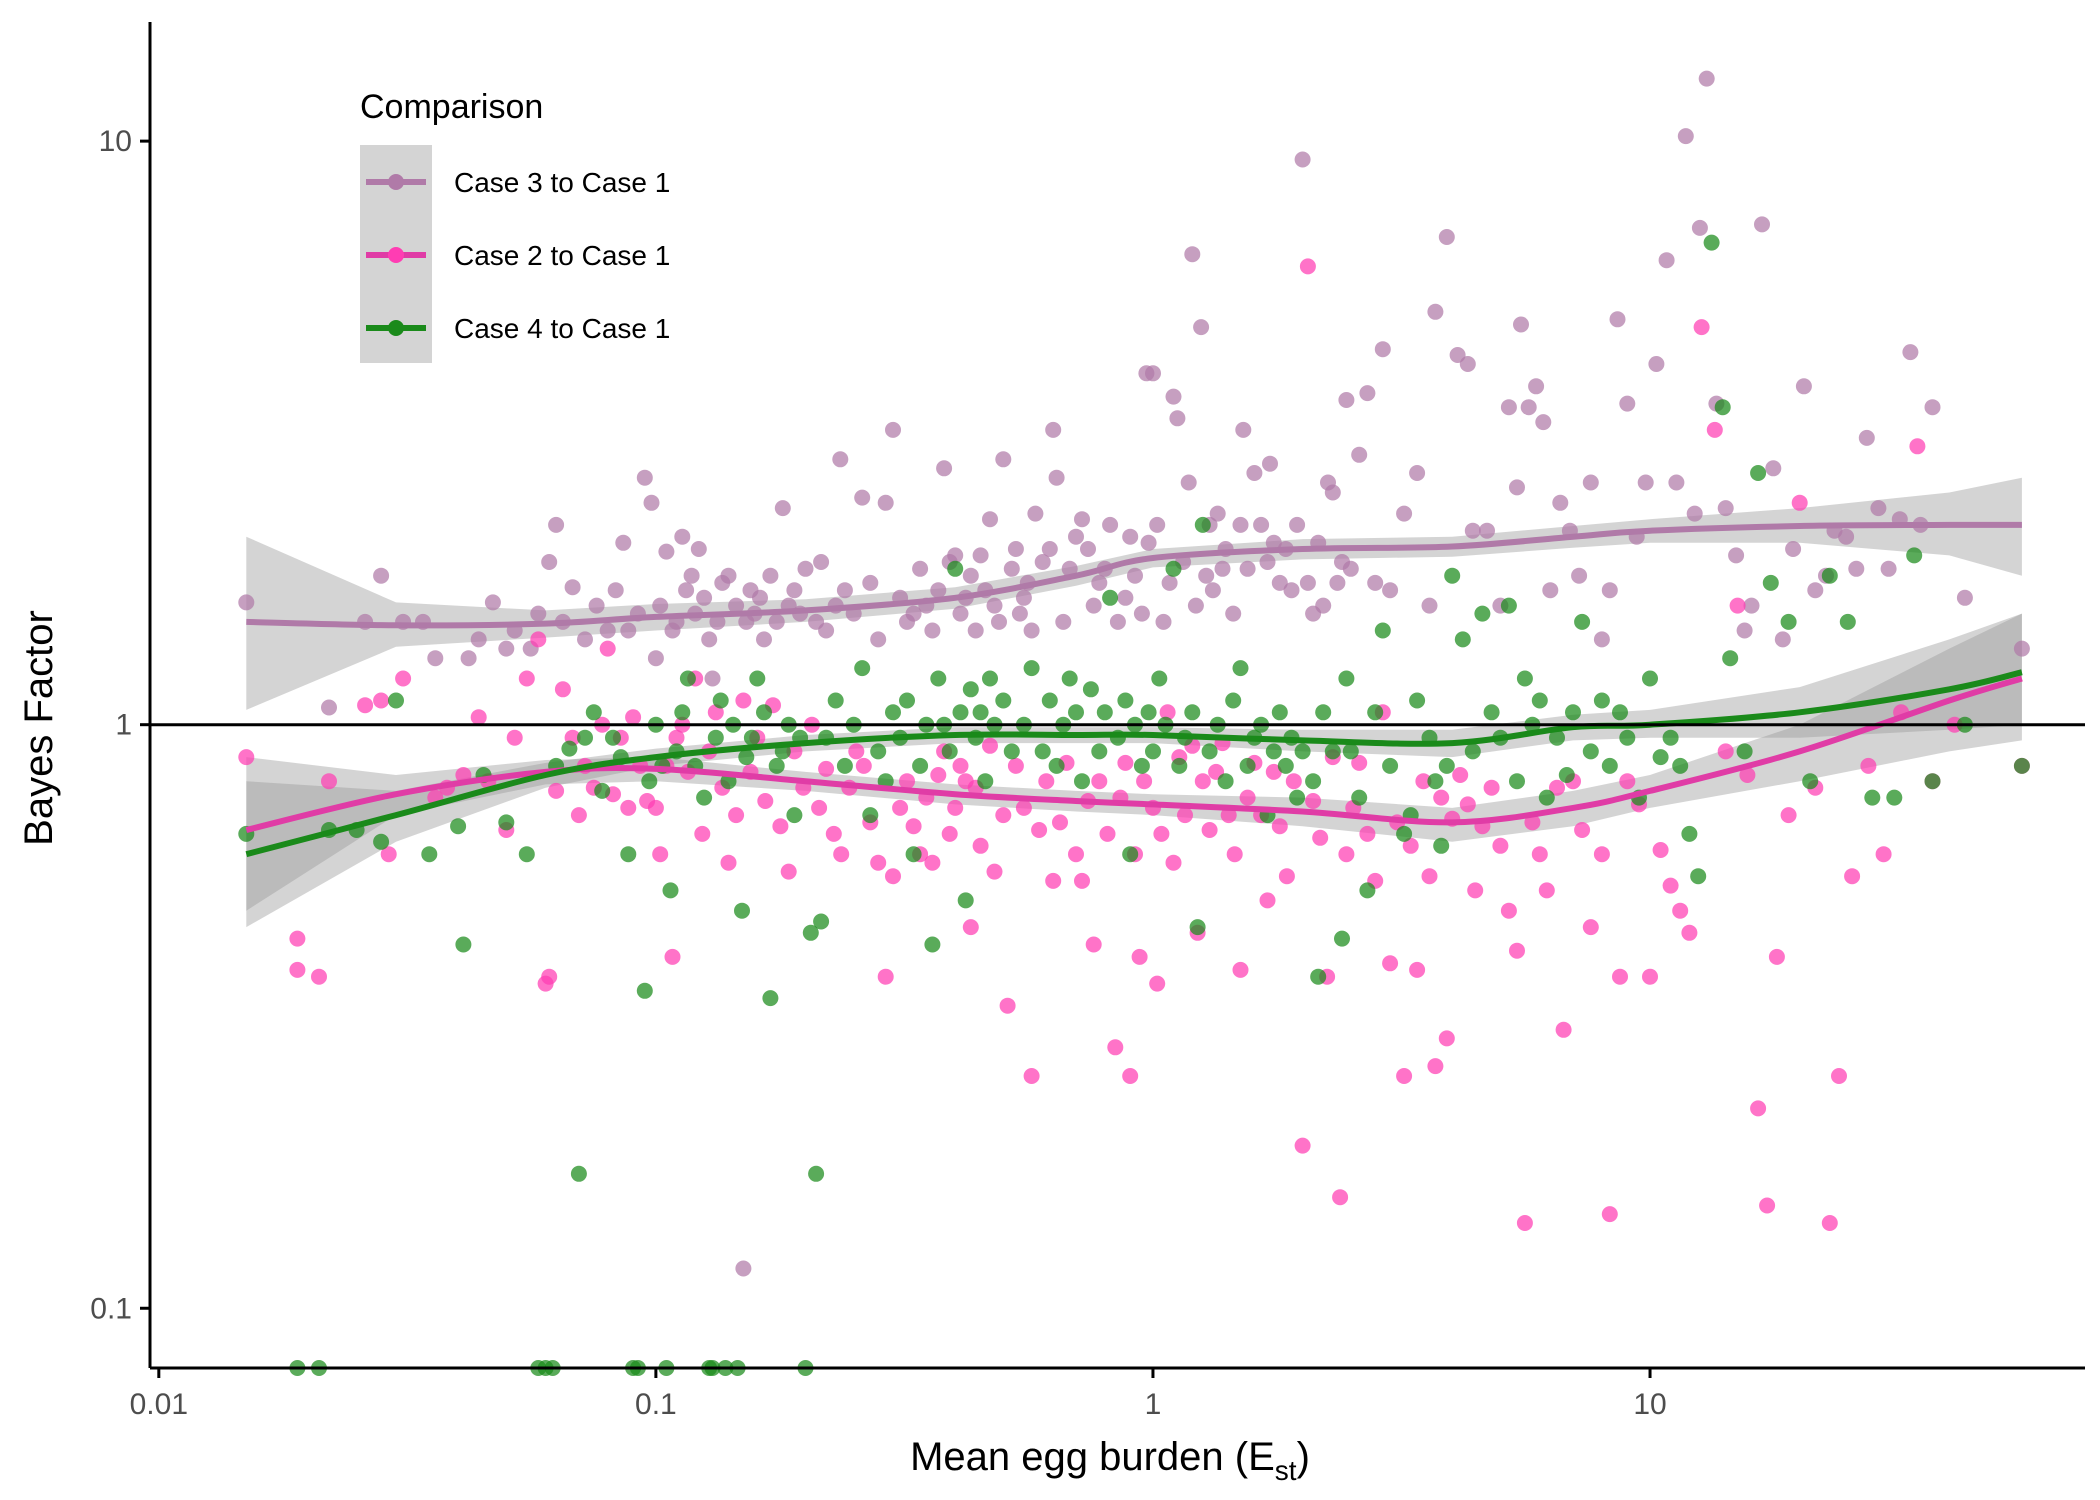 The width and height of the screenshot is (2100, 1500). What do you see at coordinates (1649, 1404) in the screenshot?
I see `x-tick-label: 10` at bounding box center [1649, 1404].